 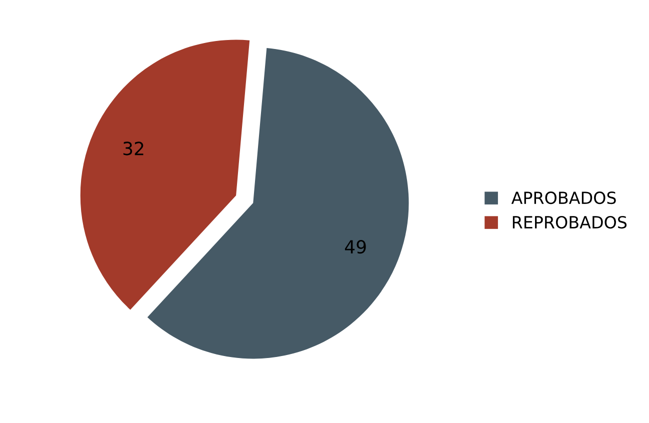 I want to click on data-label: 32, so click(x=133, y=149).